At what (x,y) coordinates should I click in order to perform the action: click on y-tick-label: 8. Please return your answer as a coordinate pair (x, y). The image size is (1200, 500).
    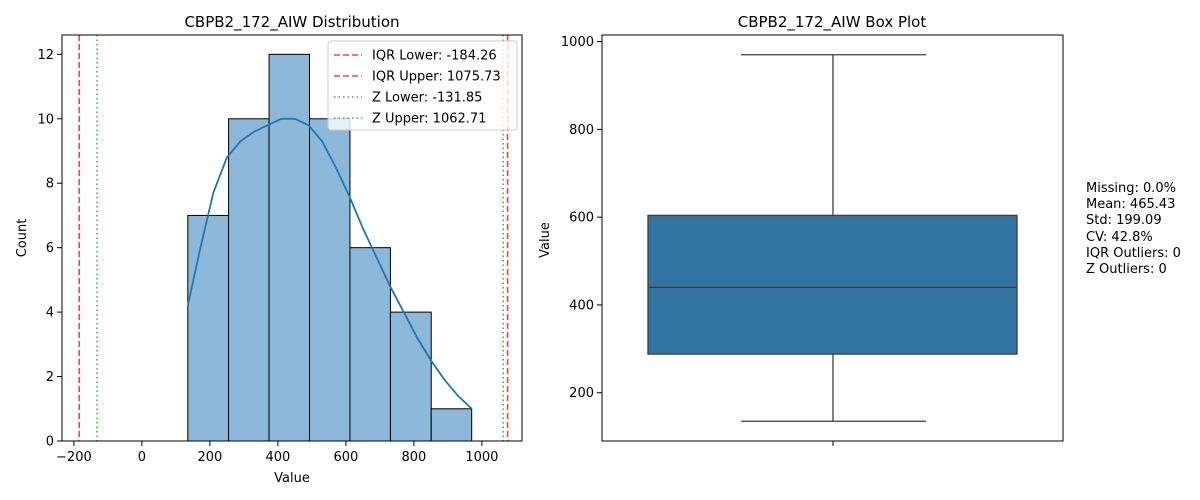
    Looking at the image, I should click on (50, 184).